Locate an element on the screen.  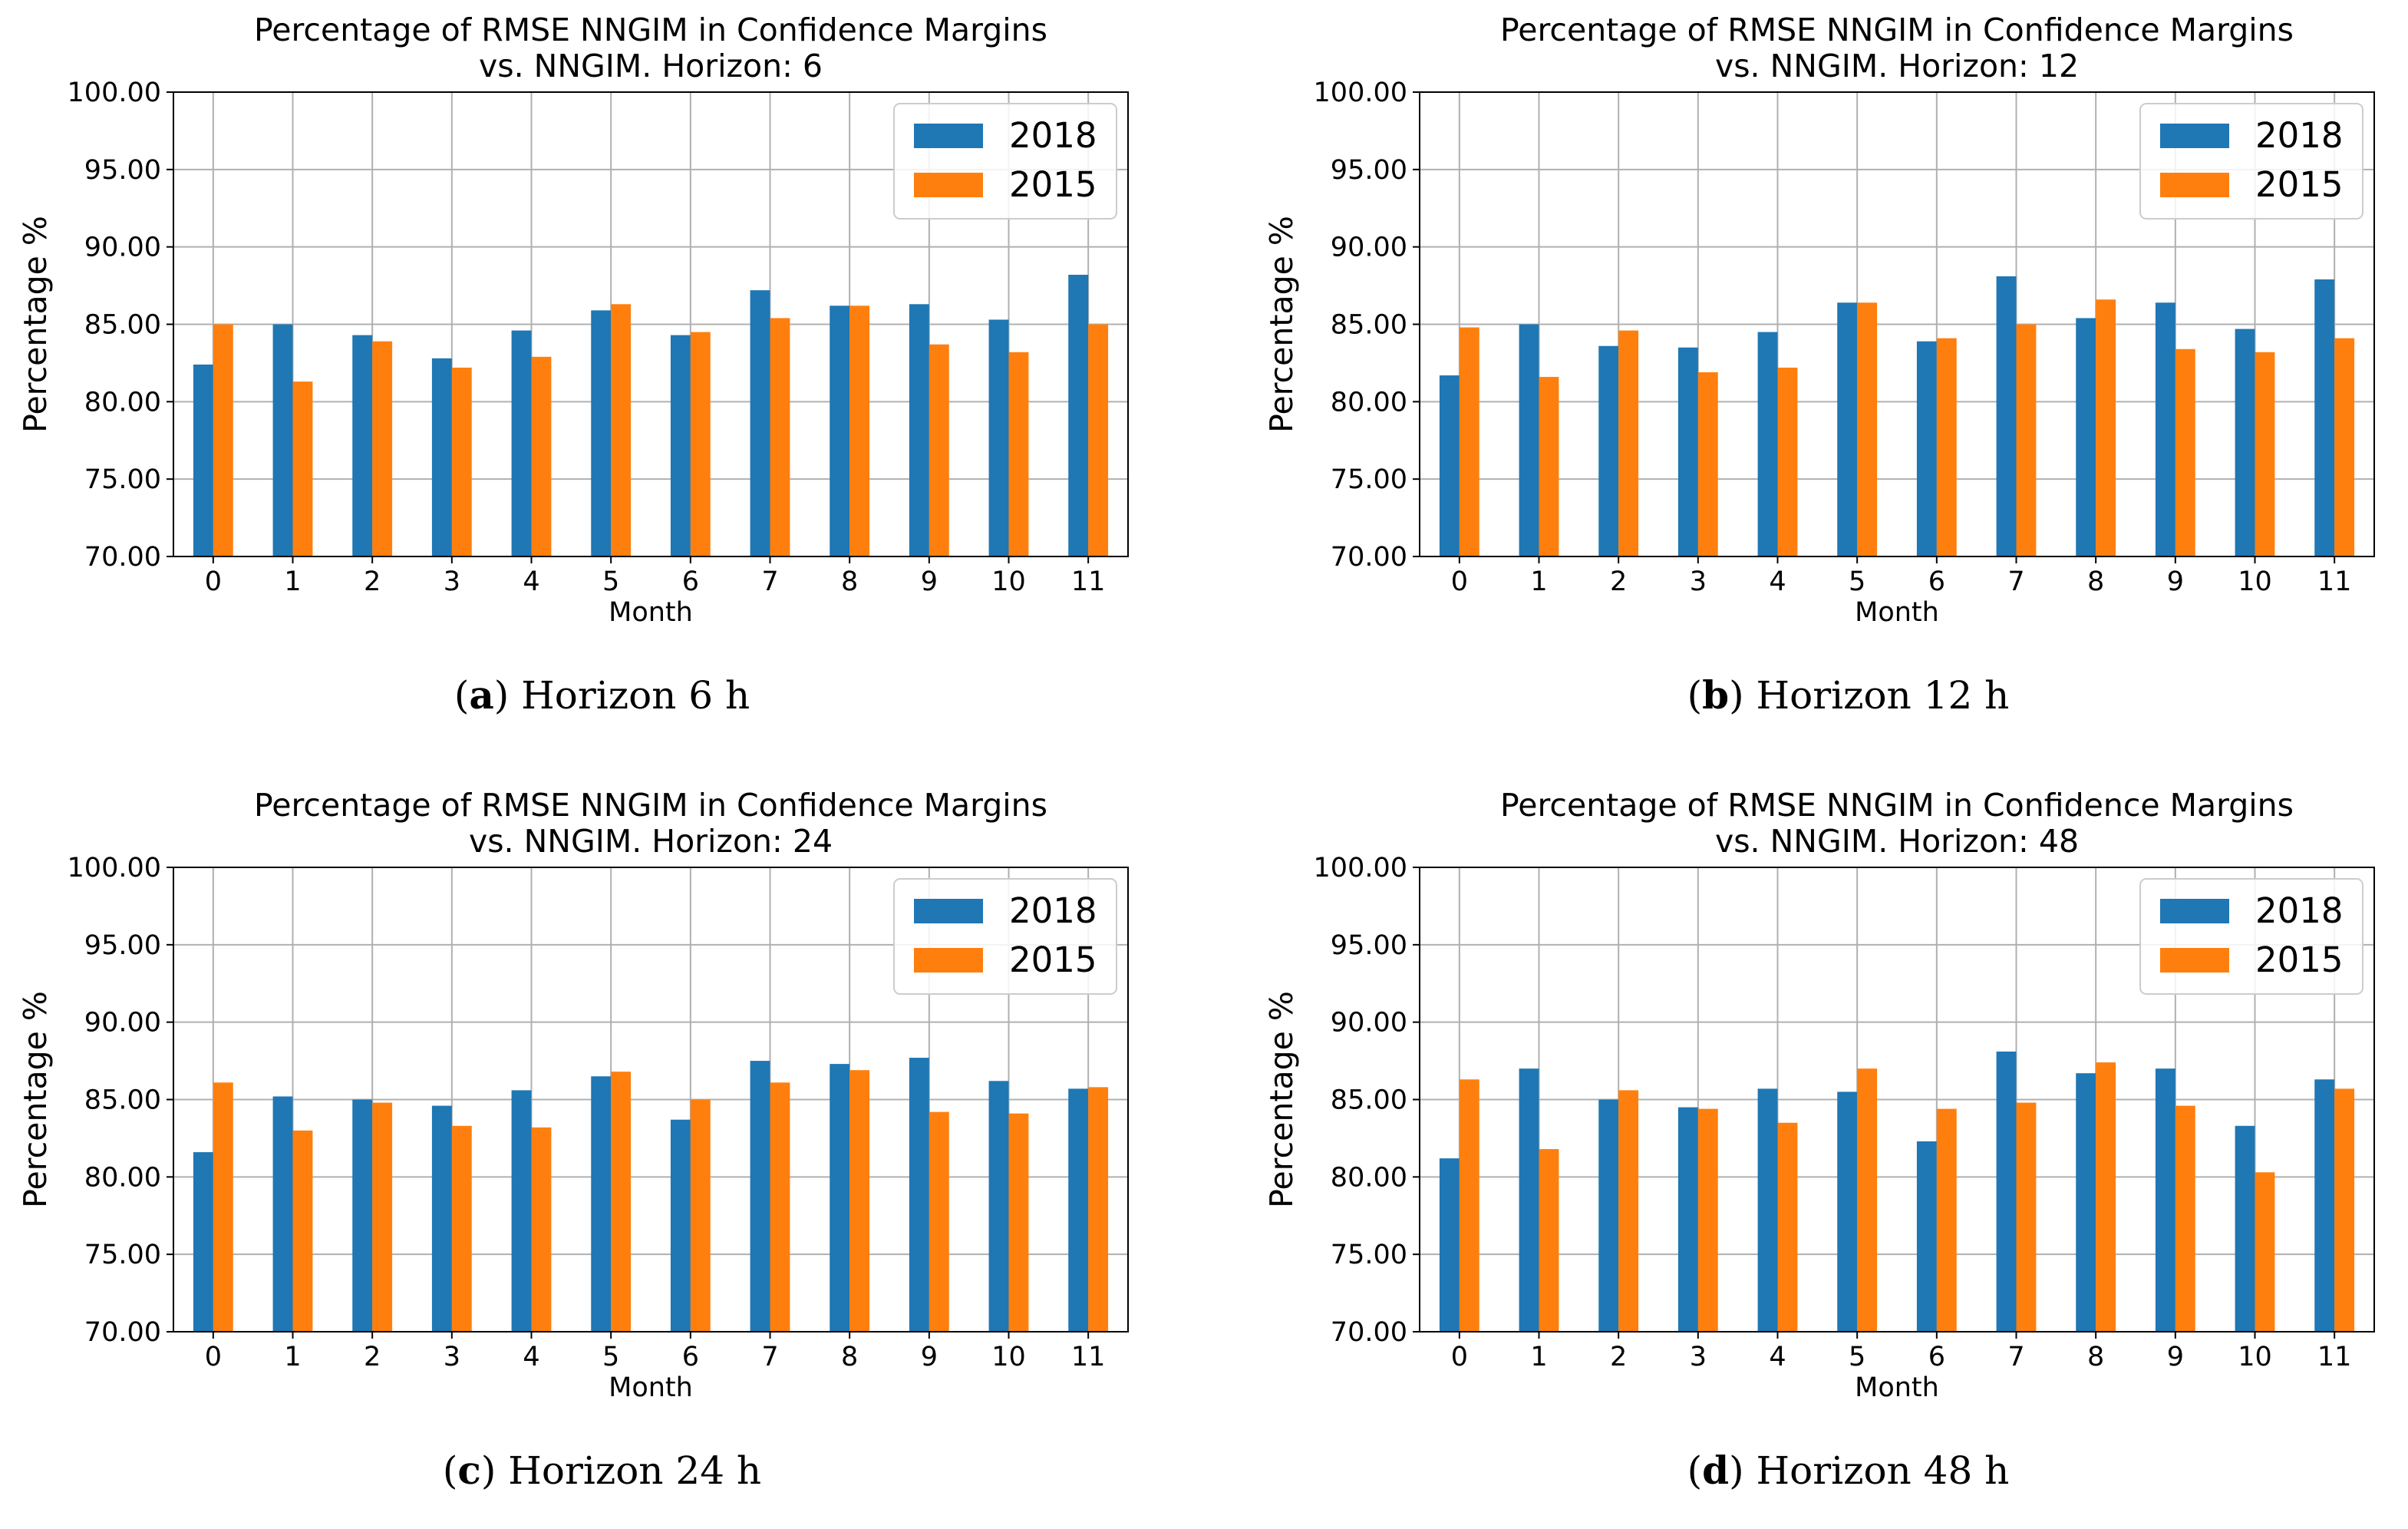
y-tick-label: 100.00 is located at coordinates (114, 868).